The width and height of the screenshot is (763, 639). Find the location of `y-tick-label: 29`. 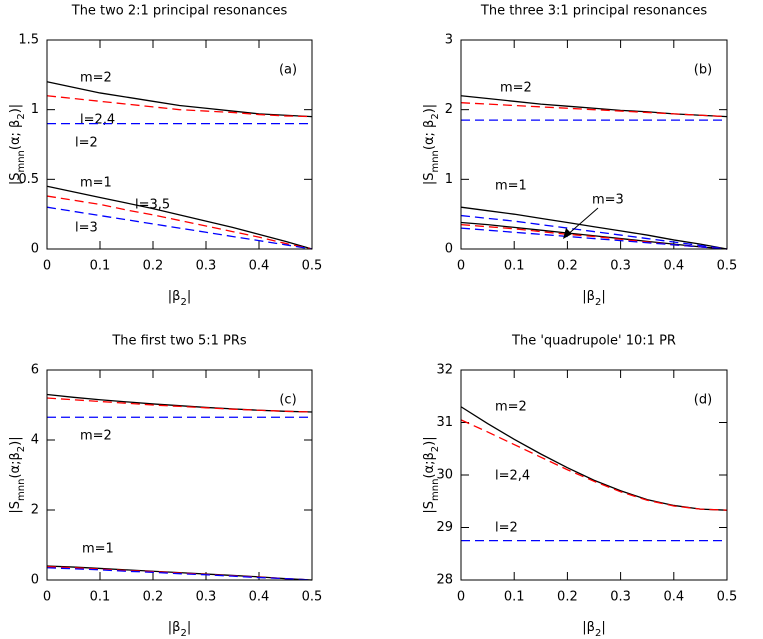

y-tick-label: 29 is located at coordinates (444, 527).